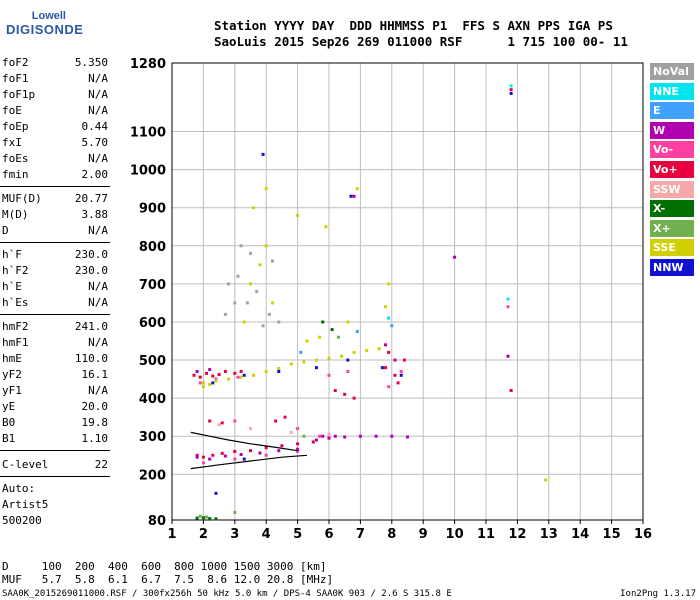  Describe the element at coordinates (91, 270) in the screenshot. I see `param-value: 230.0` at that location.